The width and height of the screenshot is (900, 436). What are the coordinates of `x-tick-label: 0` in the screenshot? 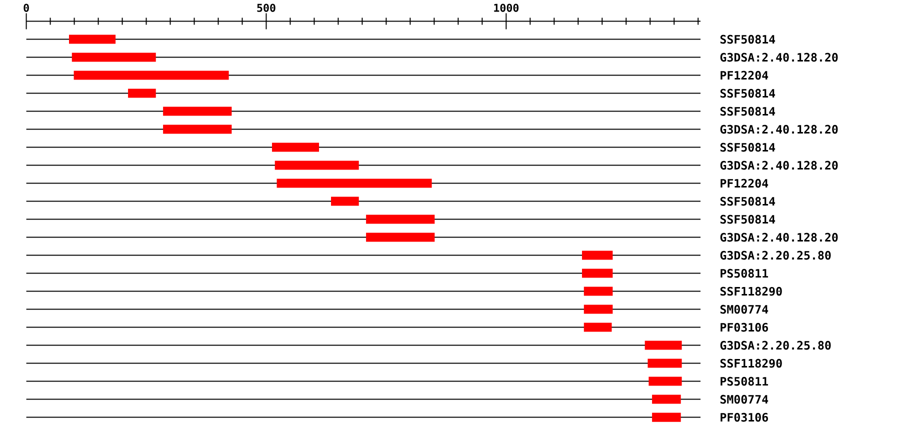 It's located at (26, 8).